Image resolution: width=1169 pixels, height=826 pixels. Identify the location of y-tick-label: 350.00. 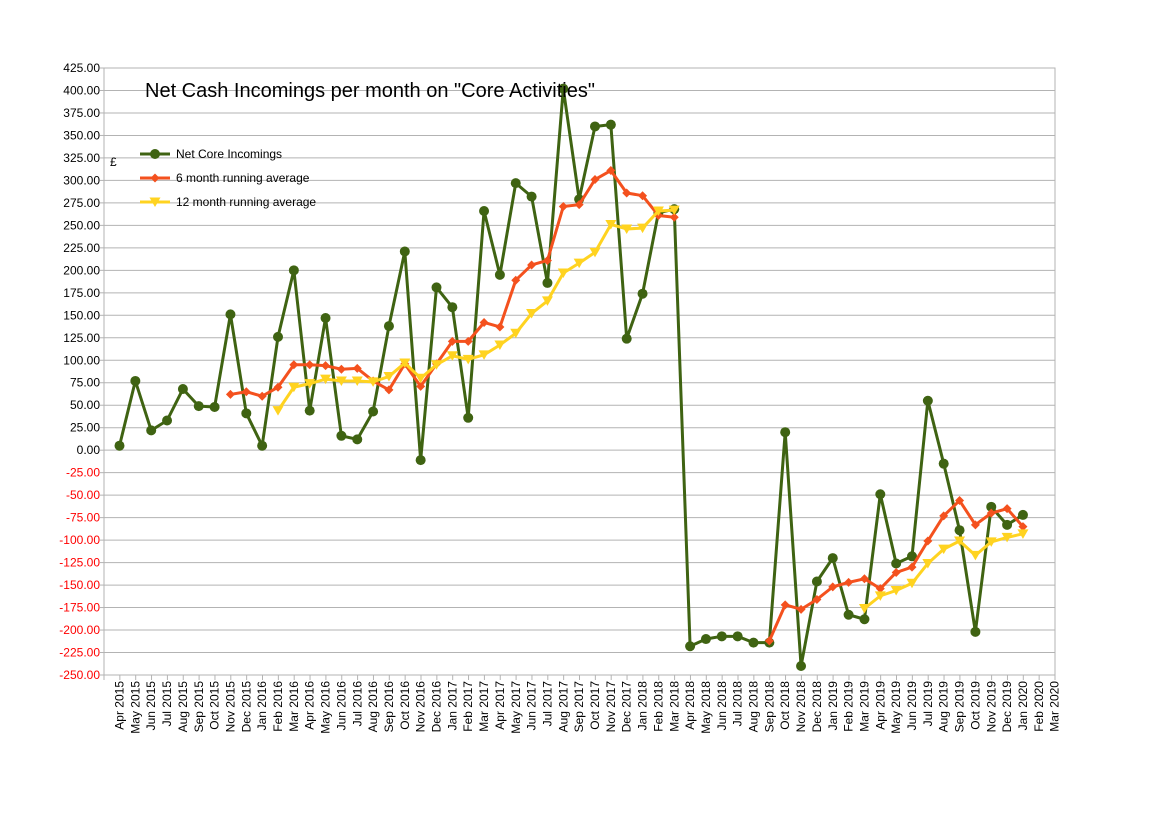
(81, 135).